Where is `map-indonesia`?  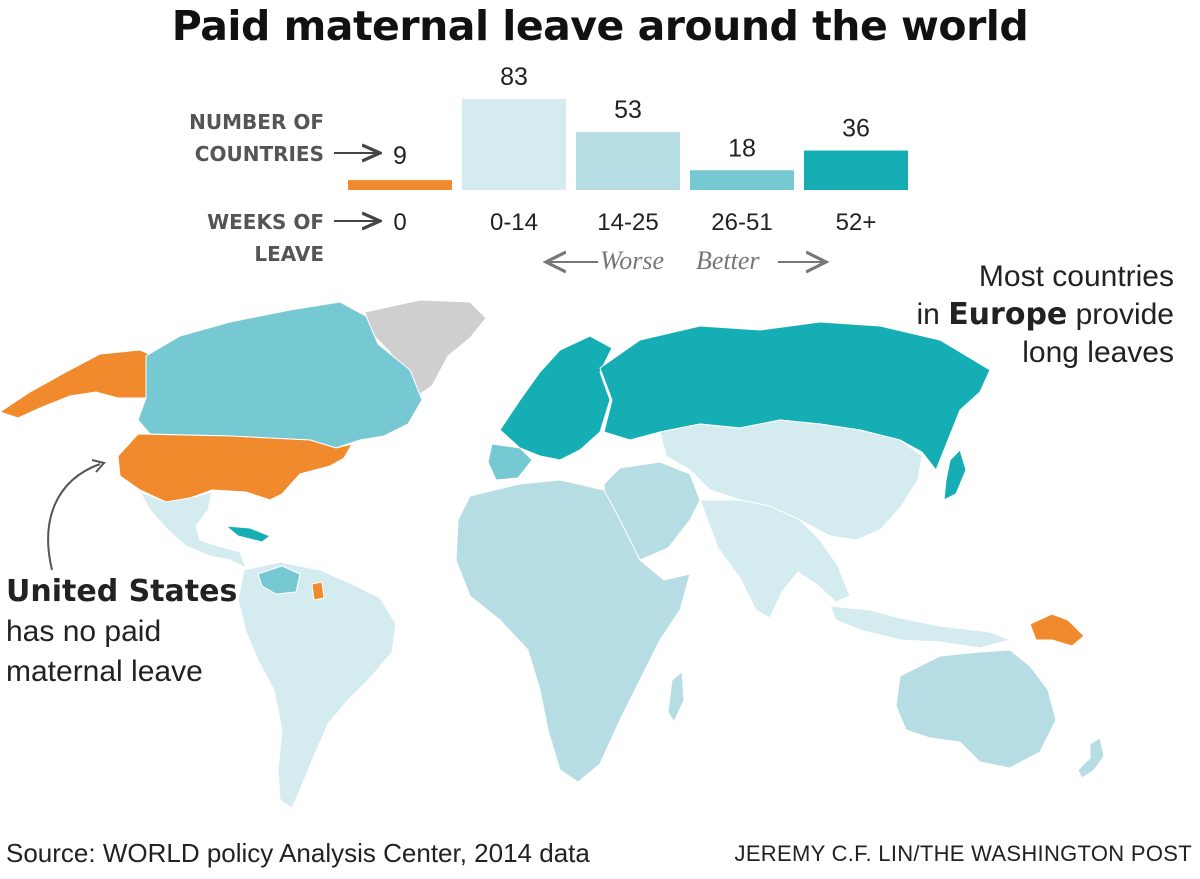 map-indonesia is located at coordinates (920, 627).